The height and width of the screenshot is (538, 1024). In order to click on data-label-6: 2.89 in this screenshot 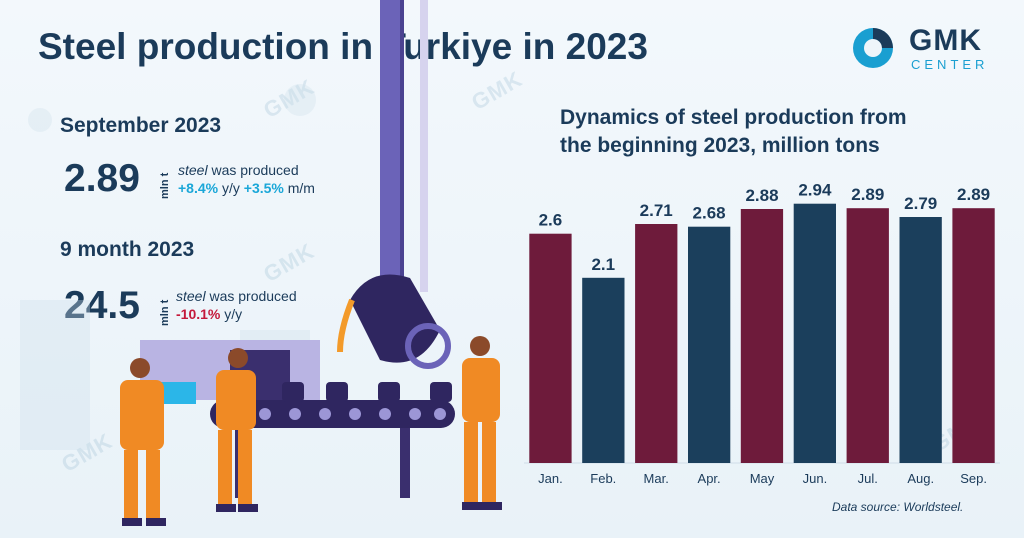, I will do `click(867, 194)`.